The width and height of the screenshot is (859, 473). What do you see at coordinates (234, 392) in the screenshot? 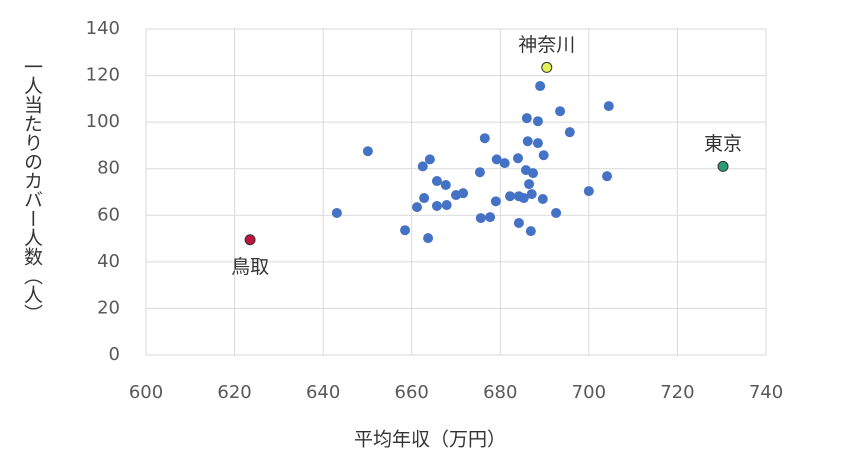
I see `x-tick-label: 620` at bounding box center [234, 392].